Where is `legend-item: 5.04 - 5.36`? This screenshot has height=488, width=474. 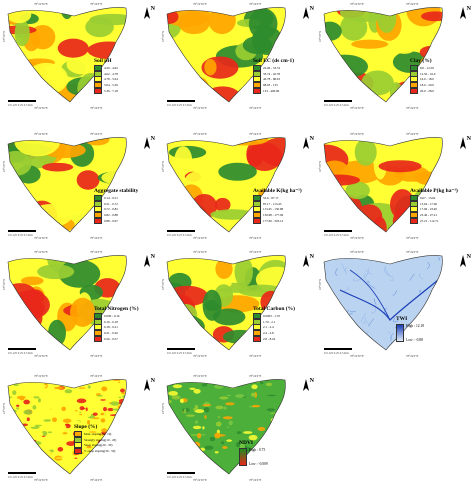 legend-item: 5.04 - 5.36 is located at coordinates (120, 85).